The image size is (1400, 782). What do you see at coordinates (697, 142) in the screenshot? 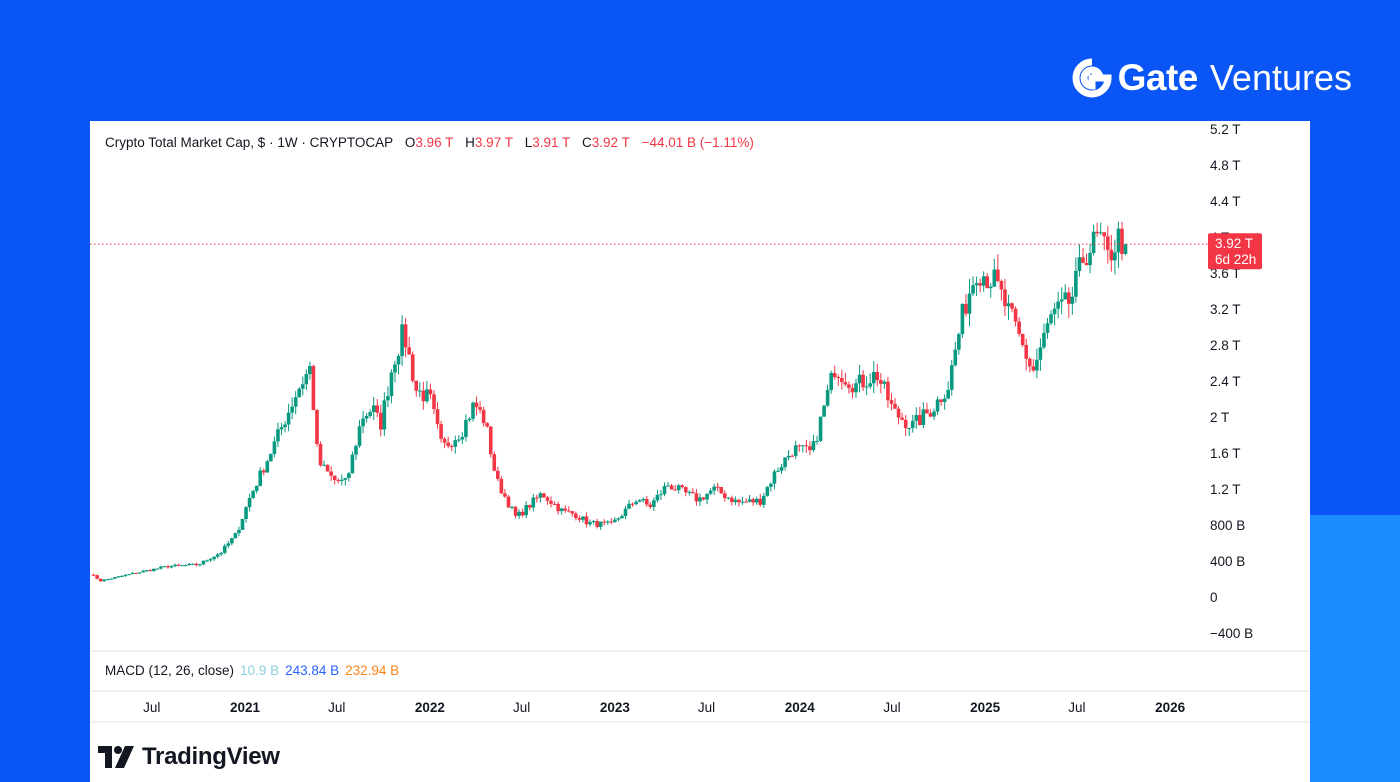
I see `change-value: −44.01 B (−1.11%)` at bounding box center [697, 142].